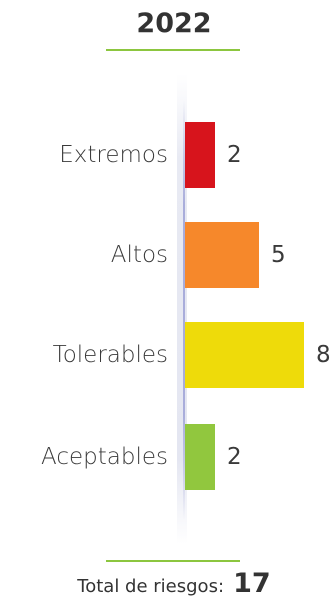  What do you see at coordinates (244, 355) in the screenshot?
I see `bar-tolerables` at bounding box center [244, 355].